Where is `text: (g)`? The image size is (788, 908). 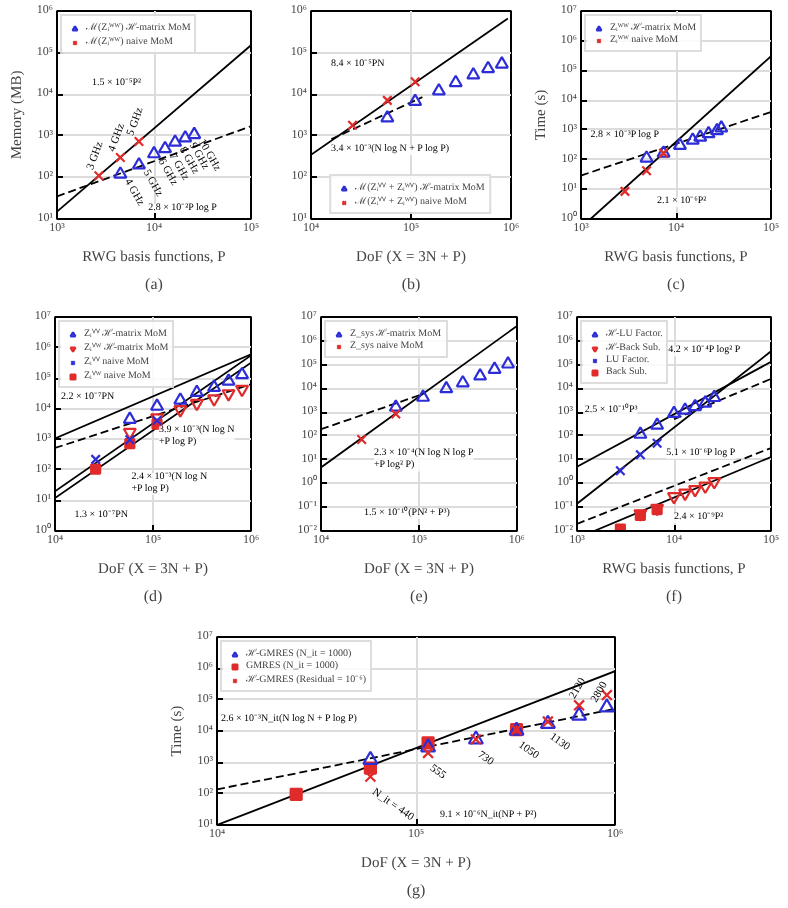 text: (g) is located at coordinates (416, 890).